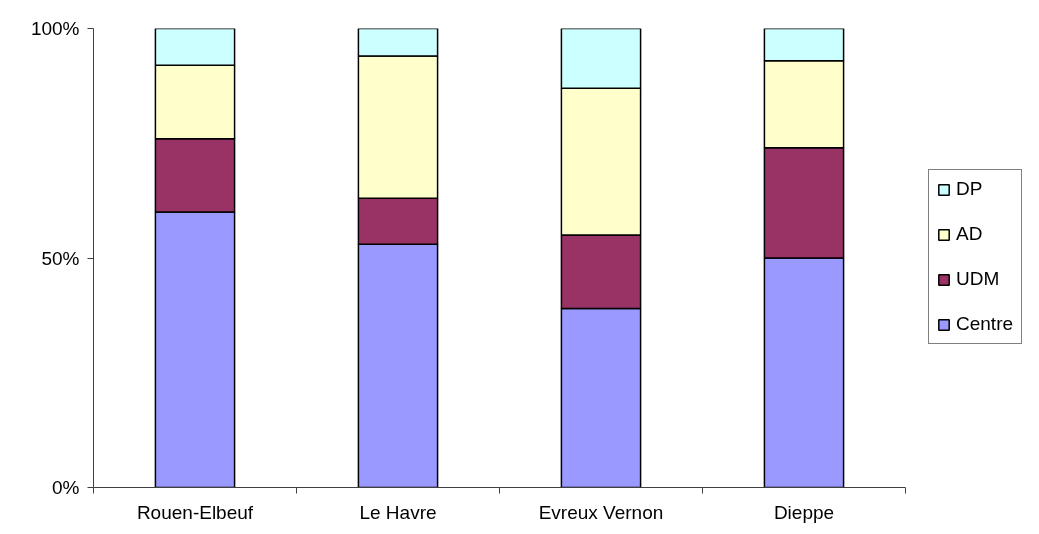  I want to click on legend-label: Centre, so click(985, 324).